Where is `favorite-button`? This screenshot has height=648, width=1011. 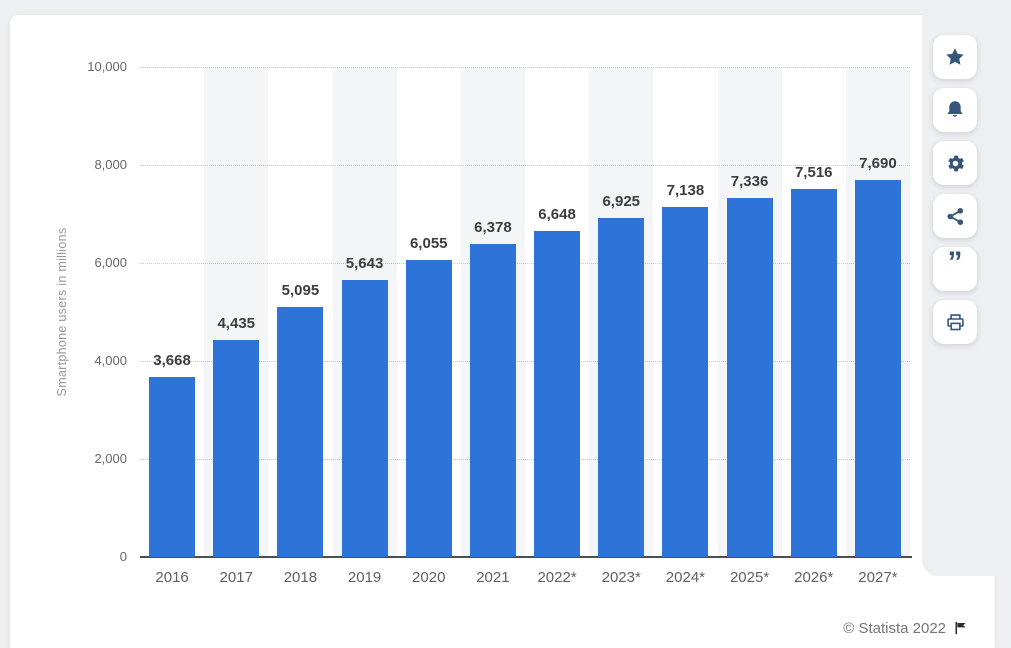 favorite-button is located at coordinates (955, 57).